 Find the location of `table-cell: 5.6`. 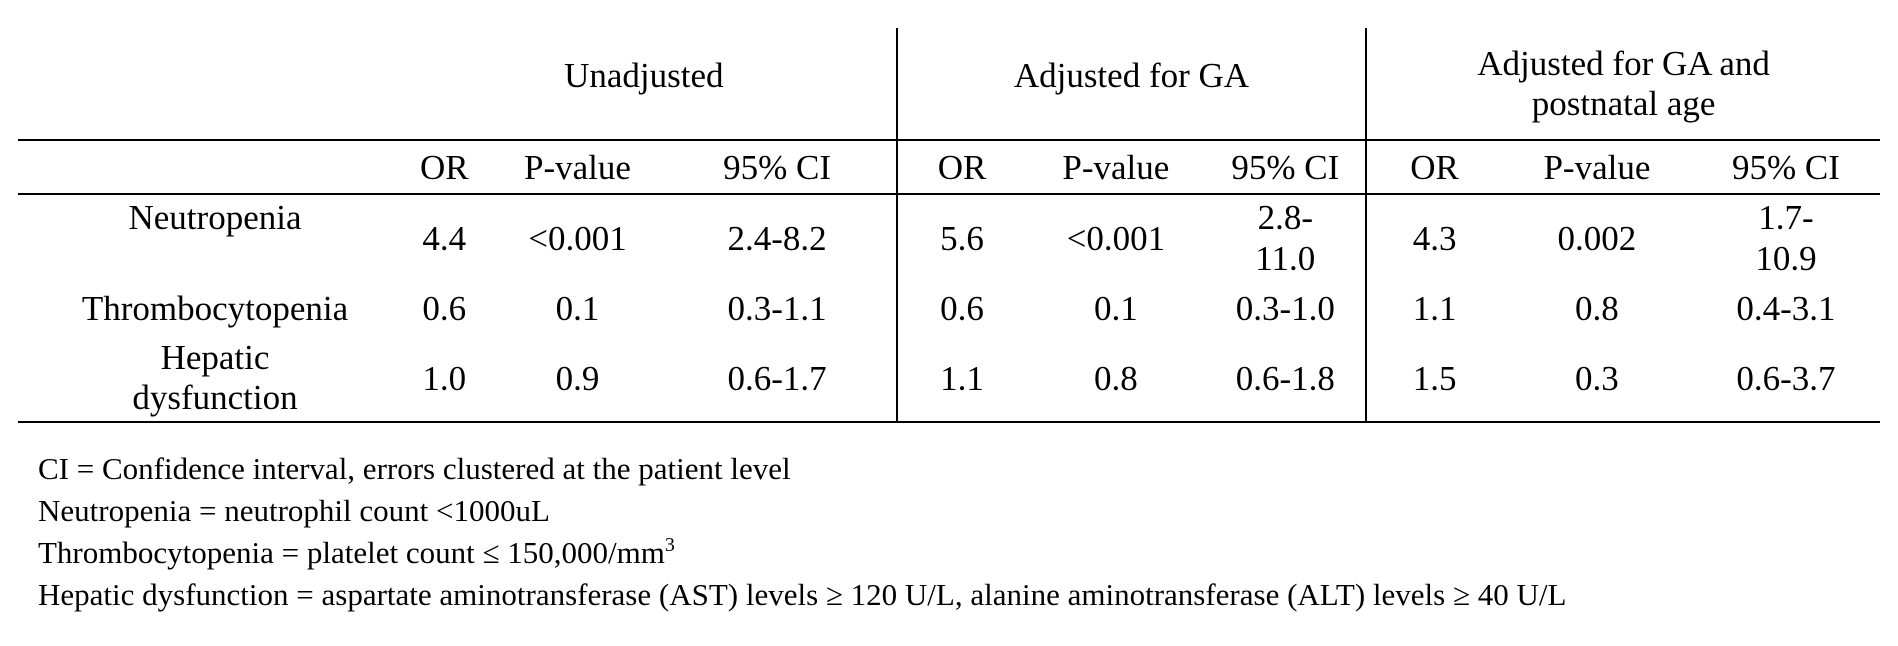

table-cell: 5.6 is located at coordinates (961, 237).